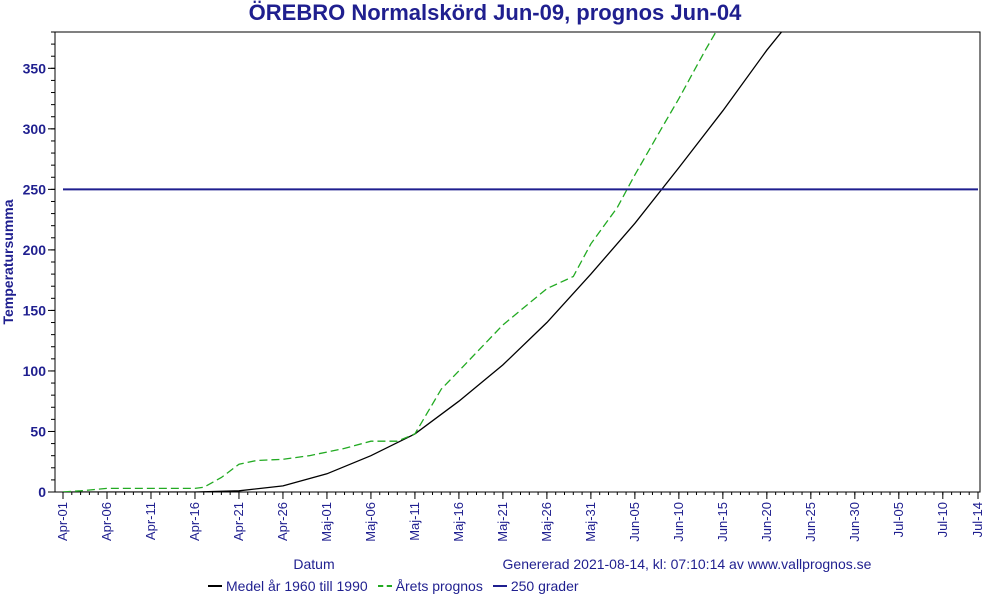  I want to click on y-tick-label: 150, so click(35, 310).